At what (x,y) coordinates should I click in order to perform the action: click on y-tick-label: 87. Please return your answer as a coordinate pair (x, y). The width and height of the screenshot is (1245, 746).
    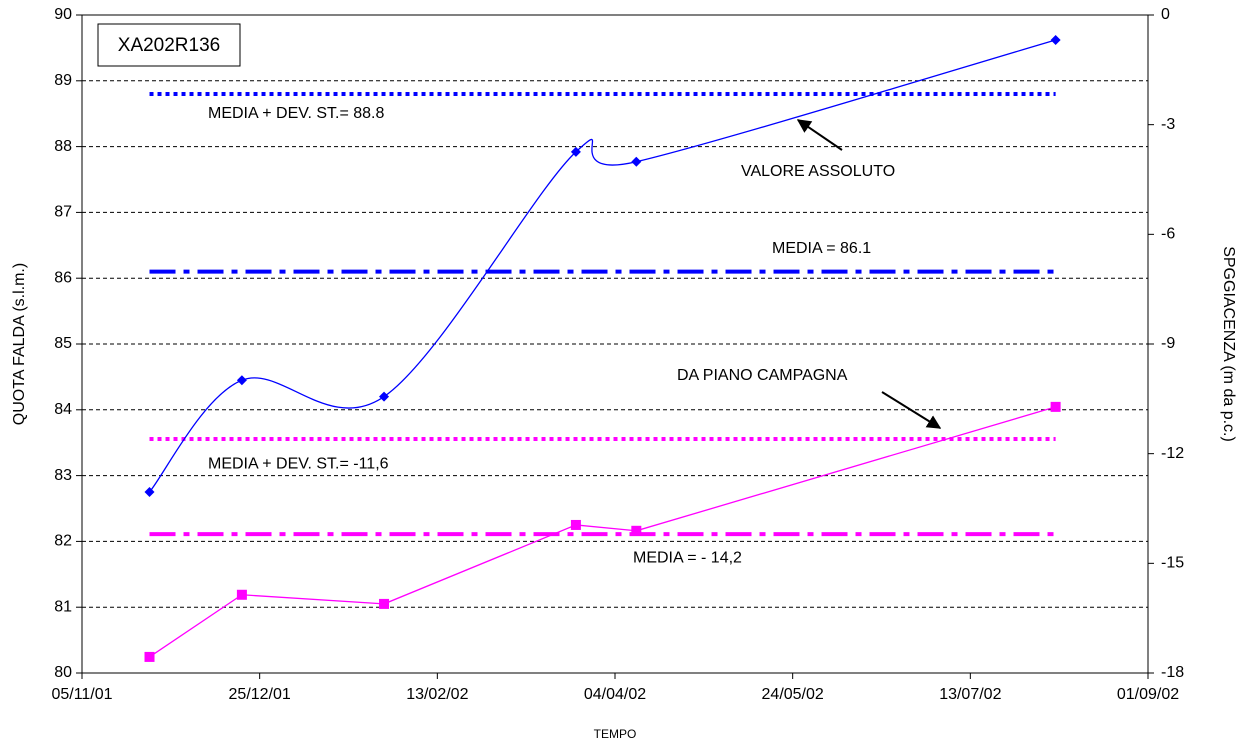
    Looking at the image, I should click on (63, 212).